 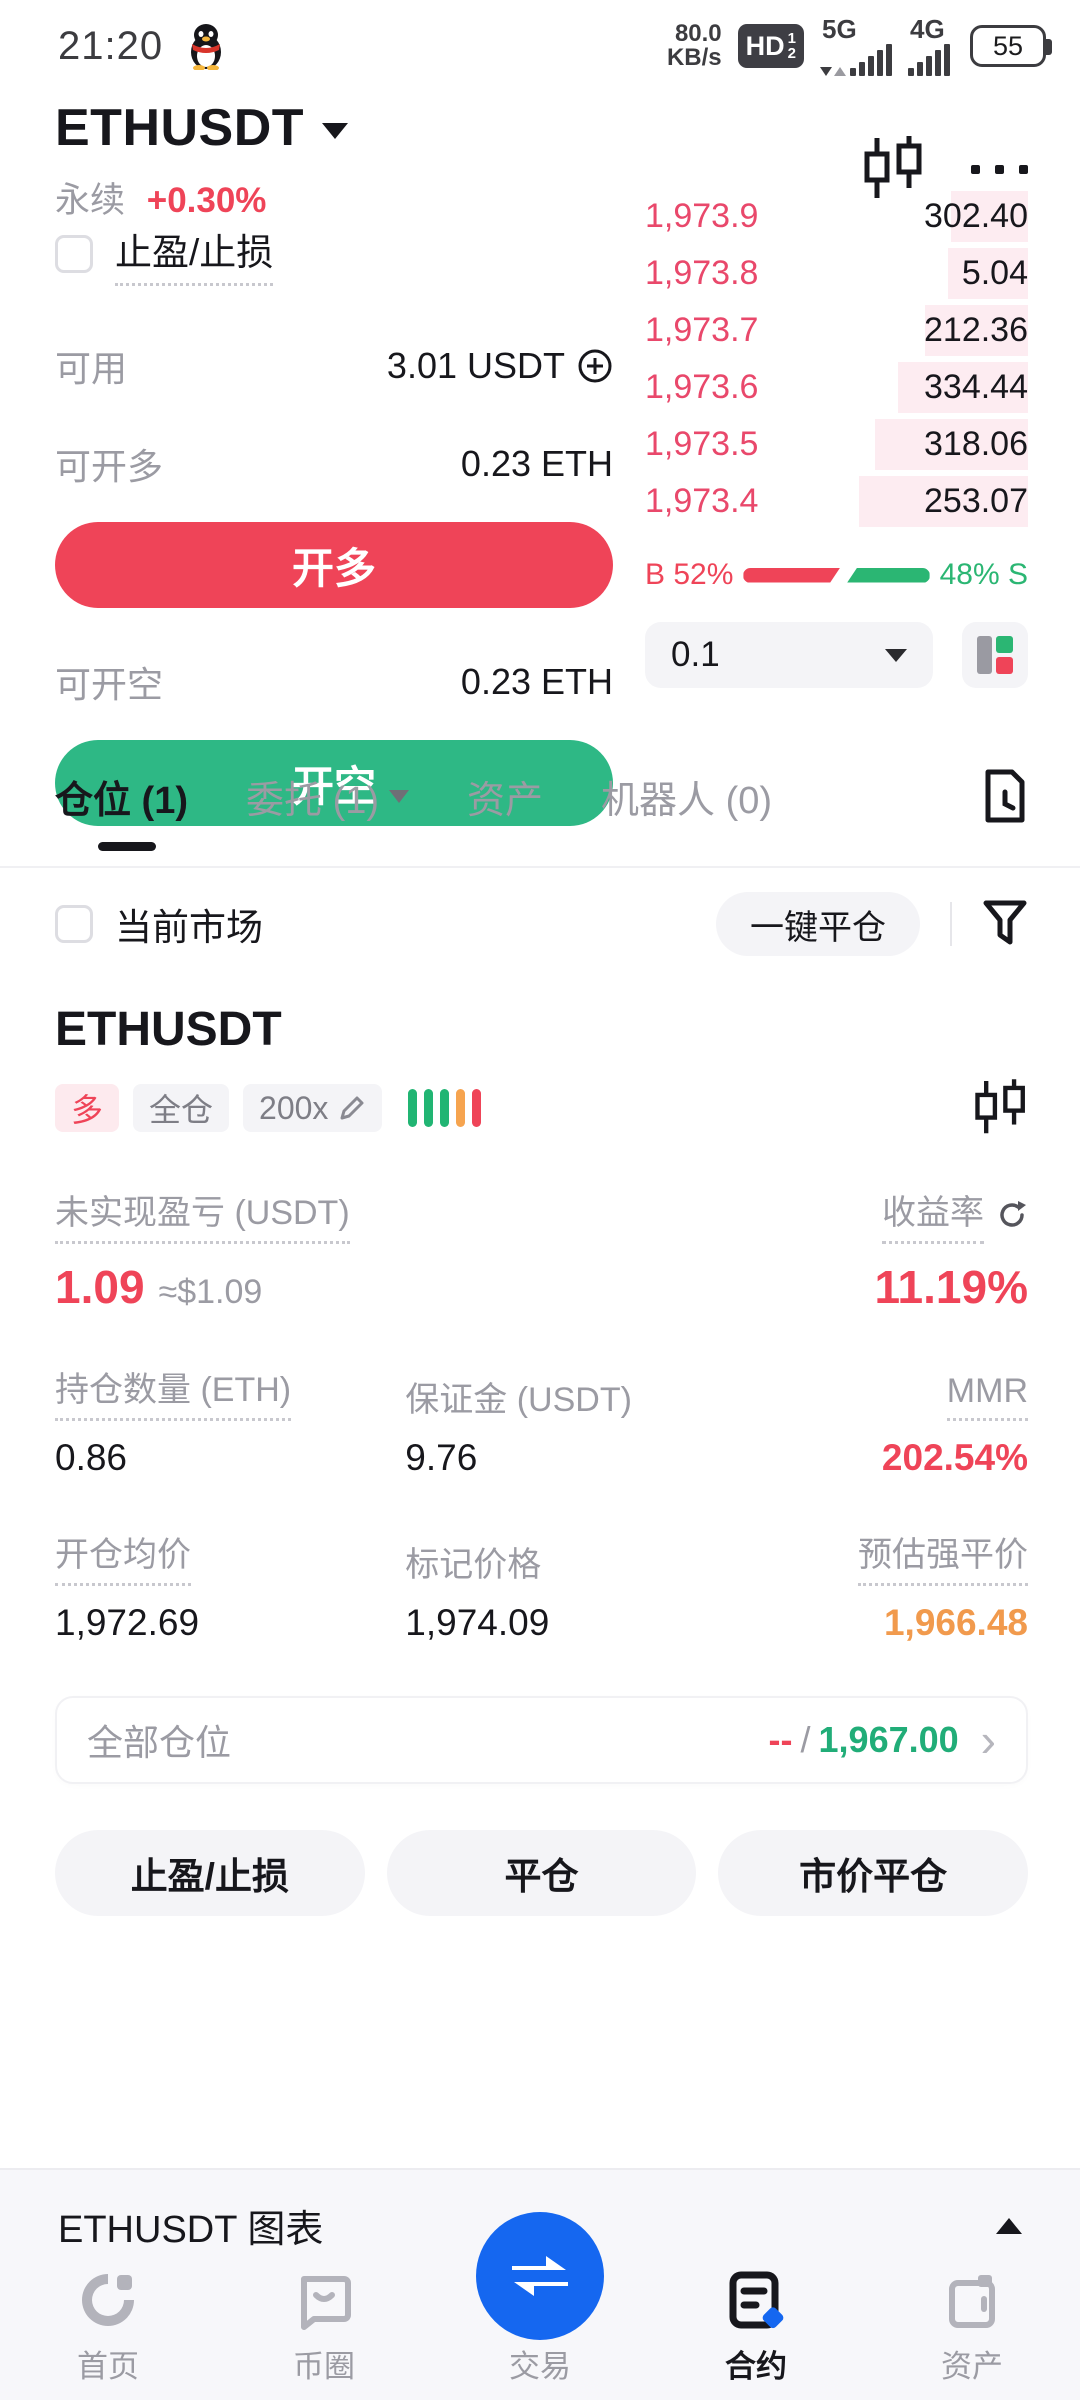 What do you see at coordinates (541, 1458) in the screenshot?
I see `size-margin-values: 0.86 9.76 202.54%` at bounding box center [541, 1458].